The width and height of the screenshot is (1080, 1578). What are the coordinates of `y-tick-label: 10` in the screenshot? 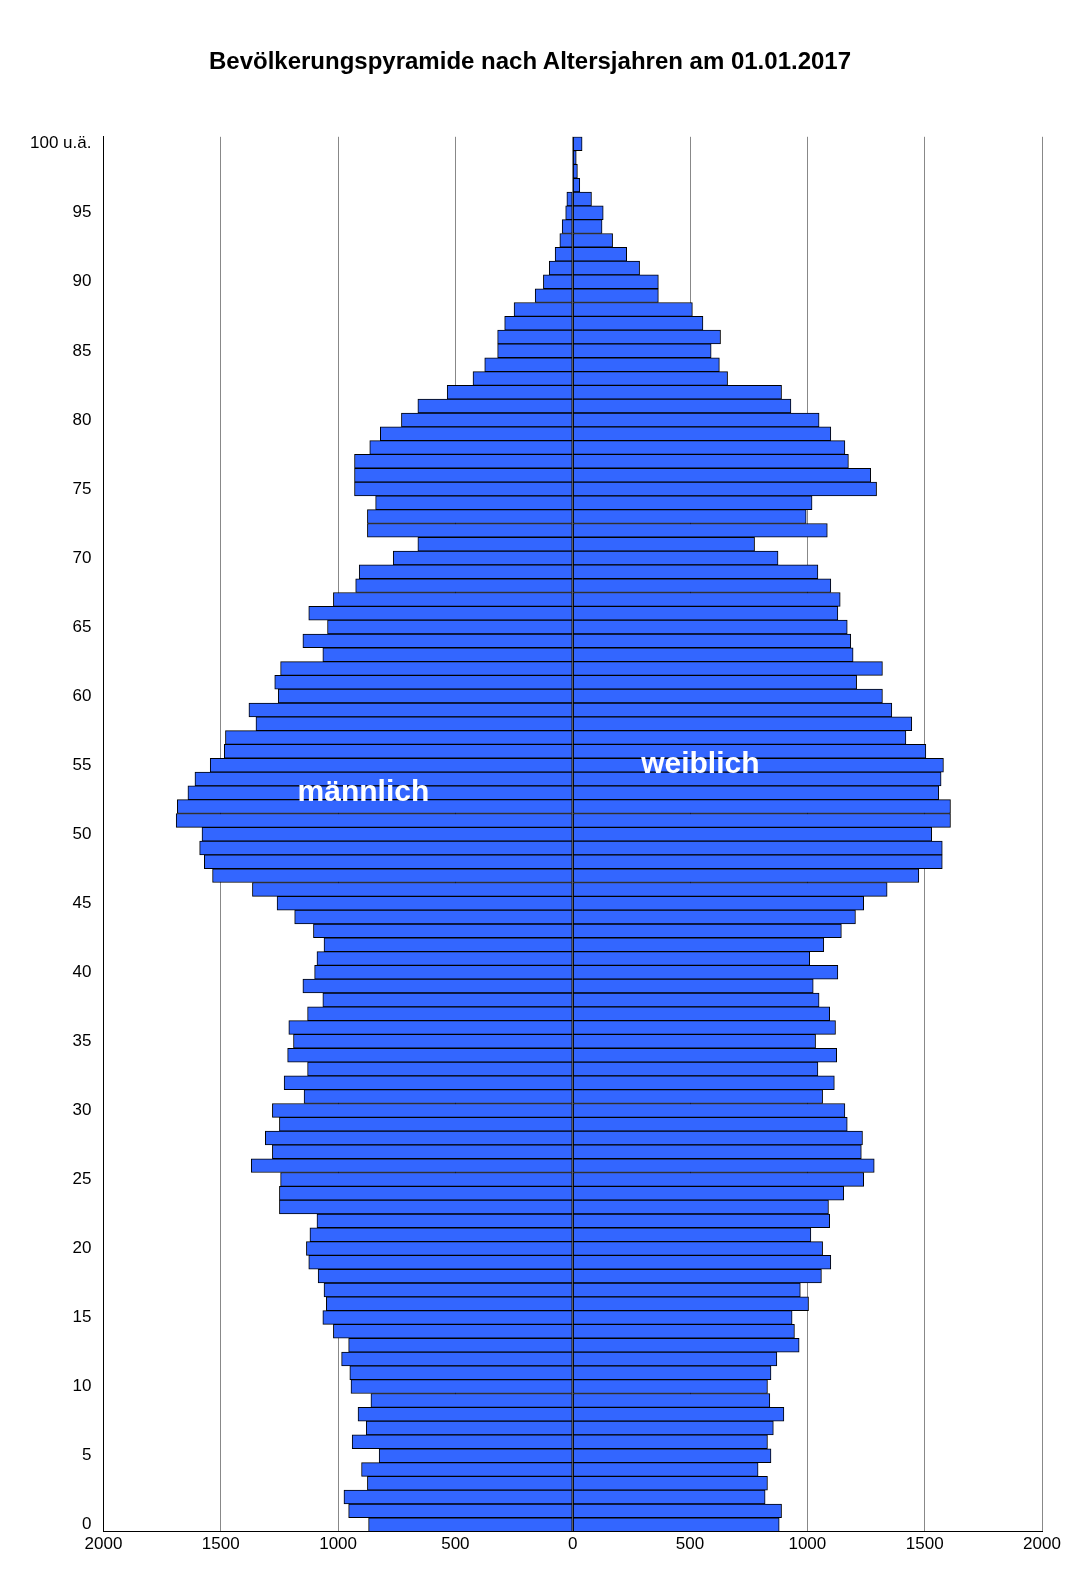 It's located at (82, 1386).